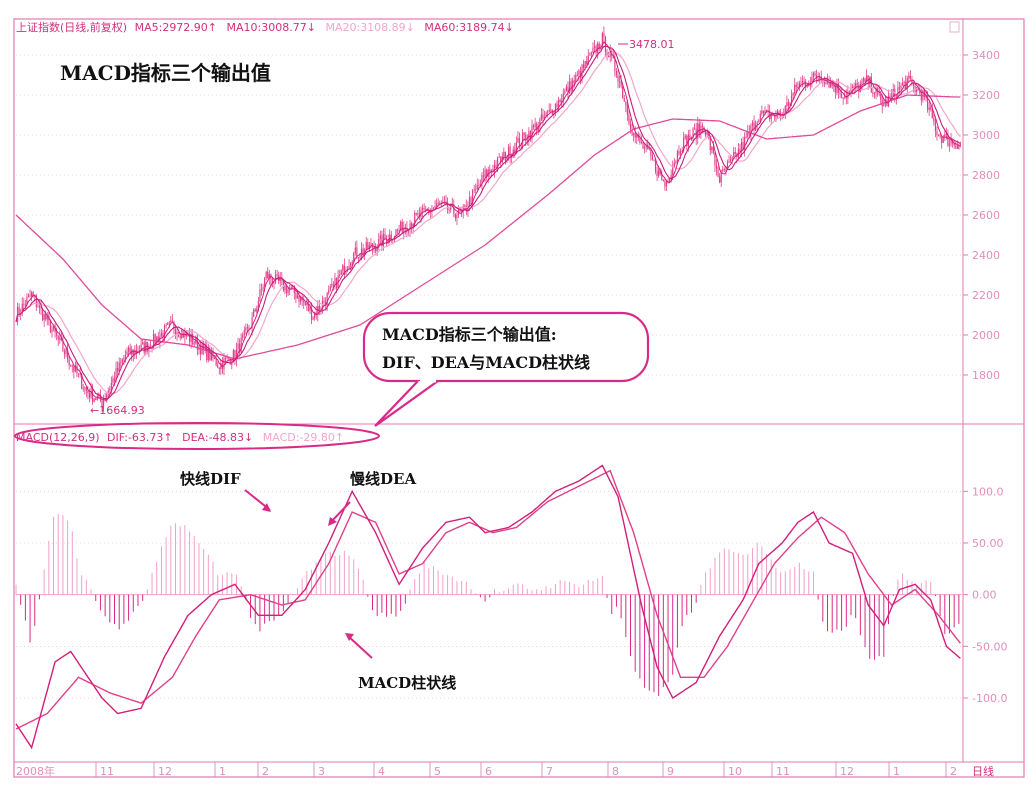 The width and height of the screenshot is (1030, 798). What do you see at coordinates (953, 771) in the screenshot?
I see `time-tick-label: 2` at bounding box center [953, 771].